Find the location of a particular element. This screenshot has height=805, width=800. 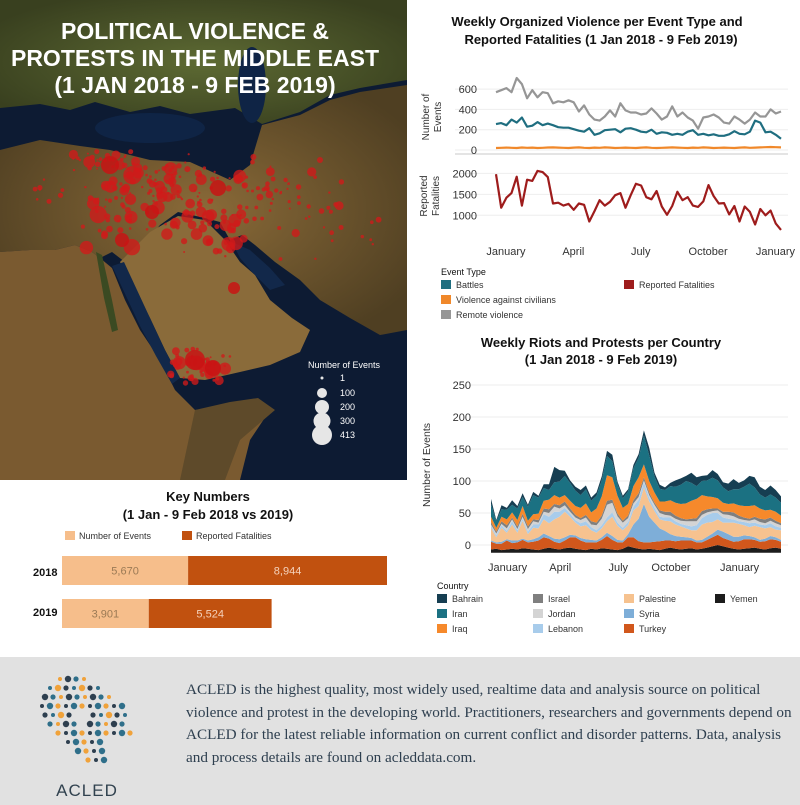

rp-ylabel: Number of Events is located at coordinates (427, 465).